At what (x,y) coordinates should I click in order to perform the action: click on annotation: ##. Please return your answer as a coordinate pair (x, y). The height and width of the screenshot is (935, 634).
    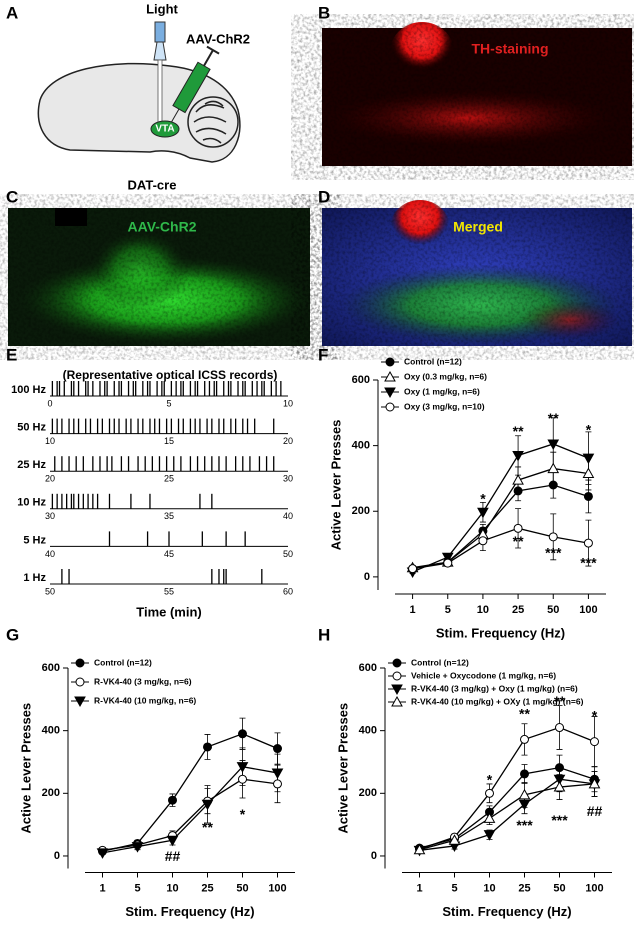
    Looking at the image, I should click on (173, 856).